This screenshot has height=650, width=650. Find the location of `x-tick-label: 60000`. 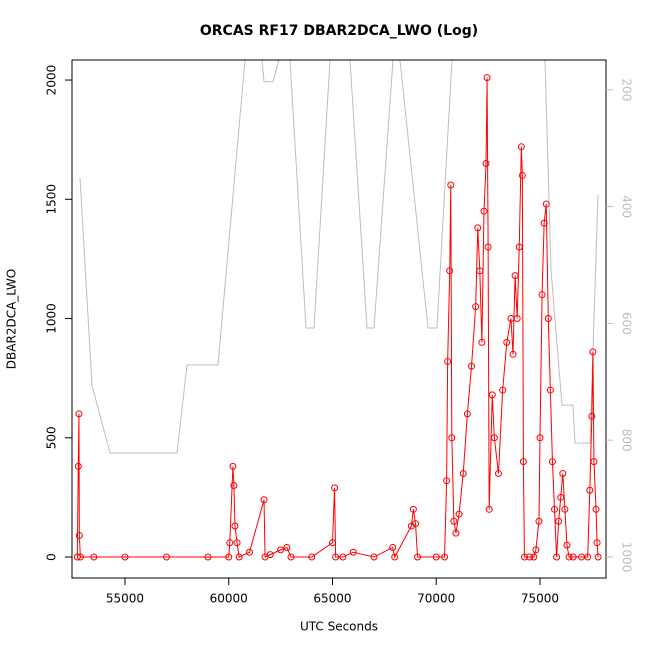

x-tick-label: 60000 is located at coordinates (229, 599).